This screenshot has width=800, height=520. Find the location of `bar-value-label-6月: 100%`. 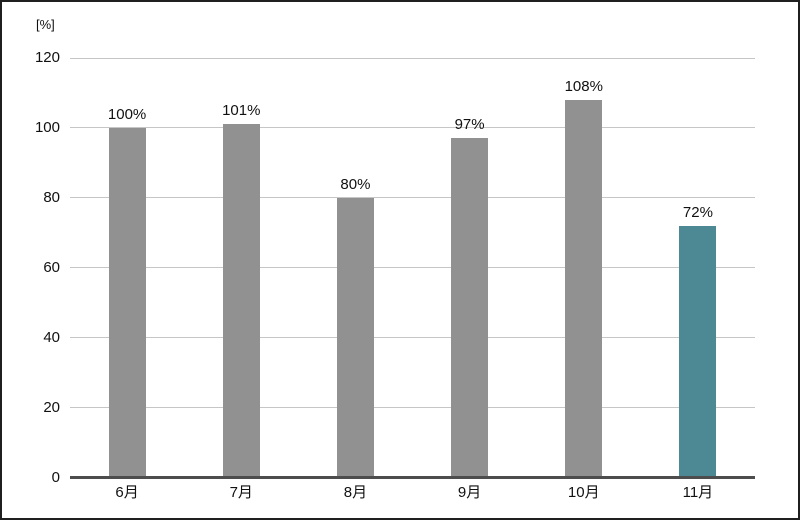

bar-value-label-6月: 100% is located at coordinates (127, 114).